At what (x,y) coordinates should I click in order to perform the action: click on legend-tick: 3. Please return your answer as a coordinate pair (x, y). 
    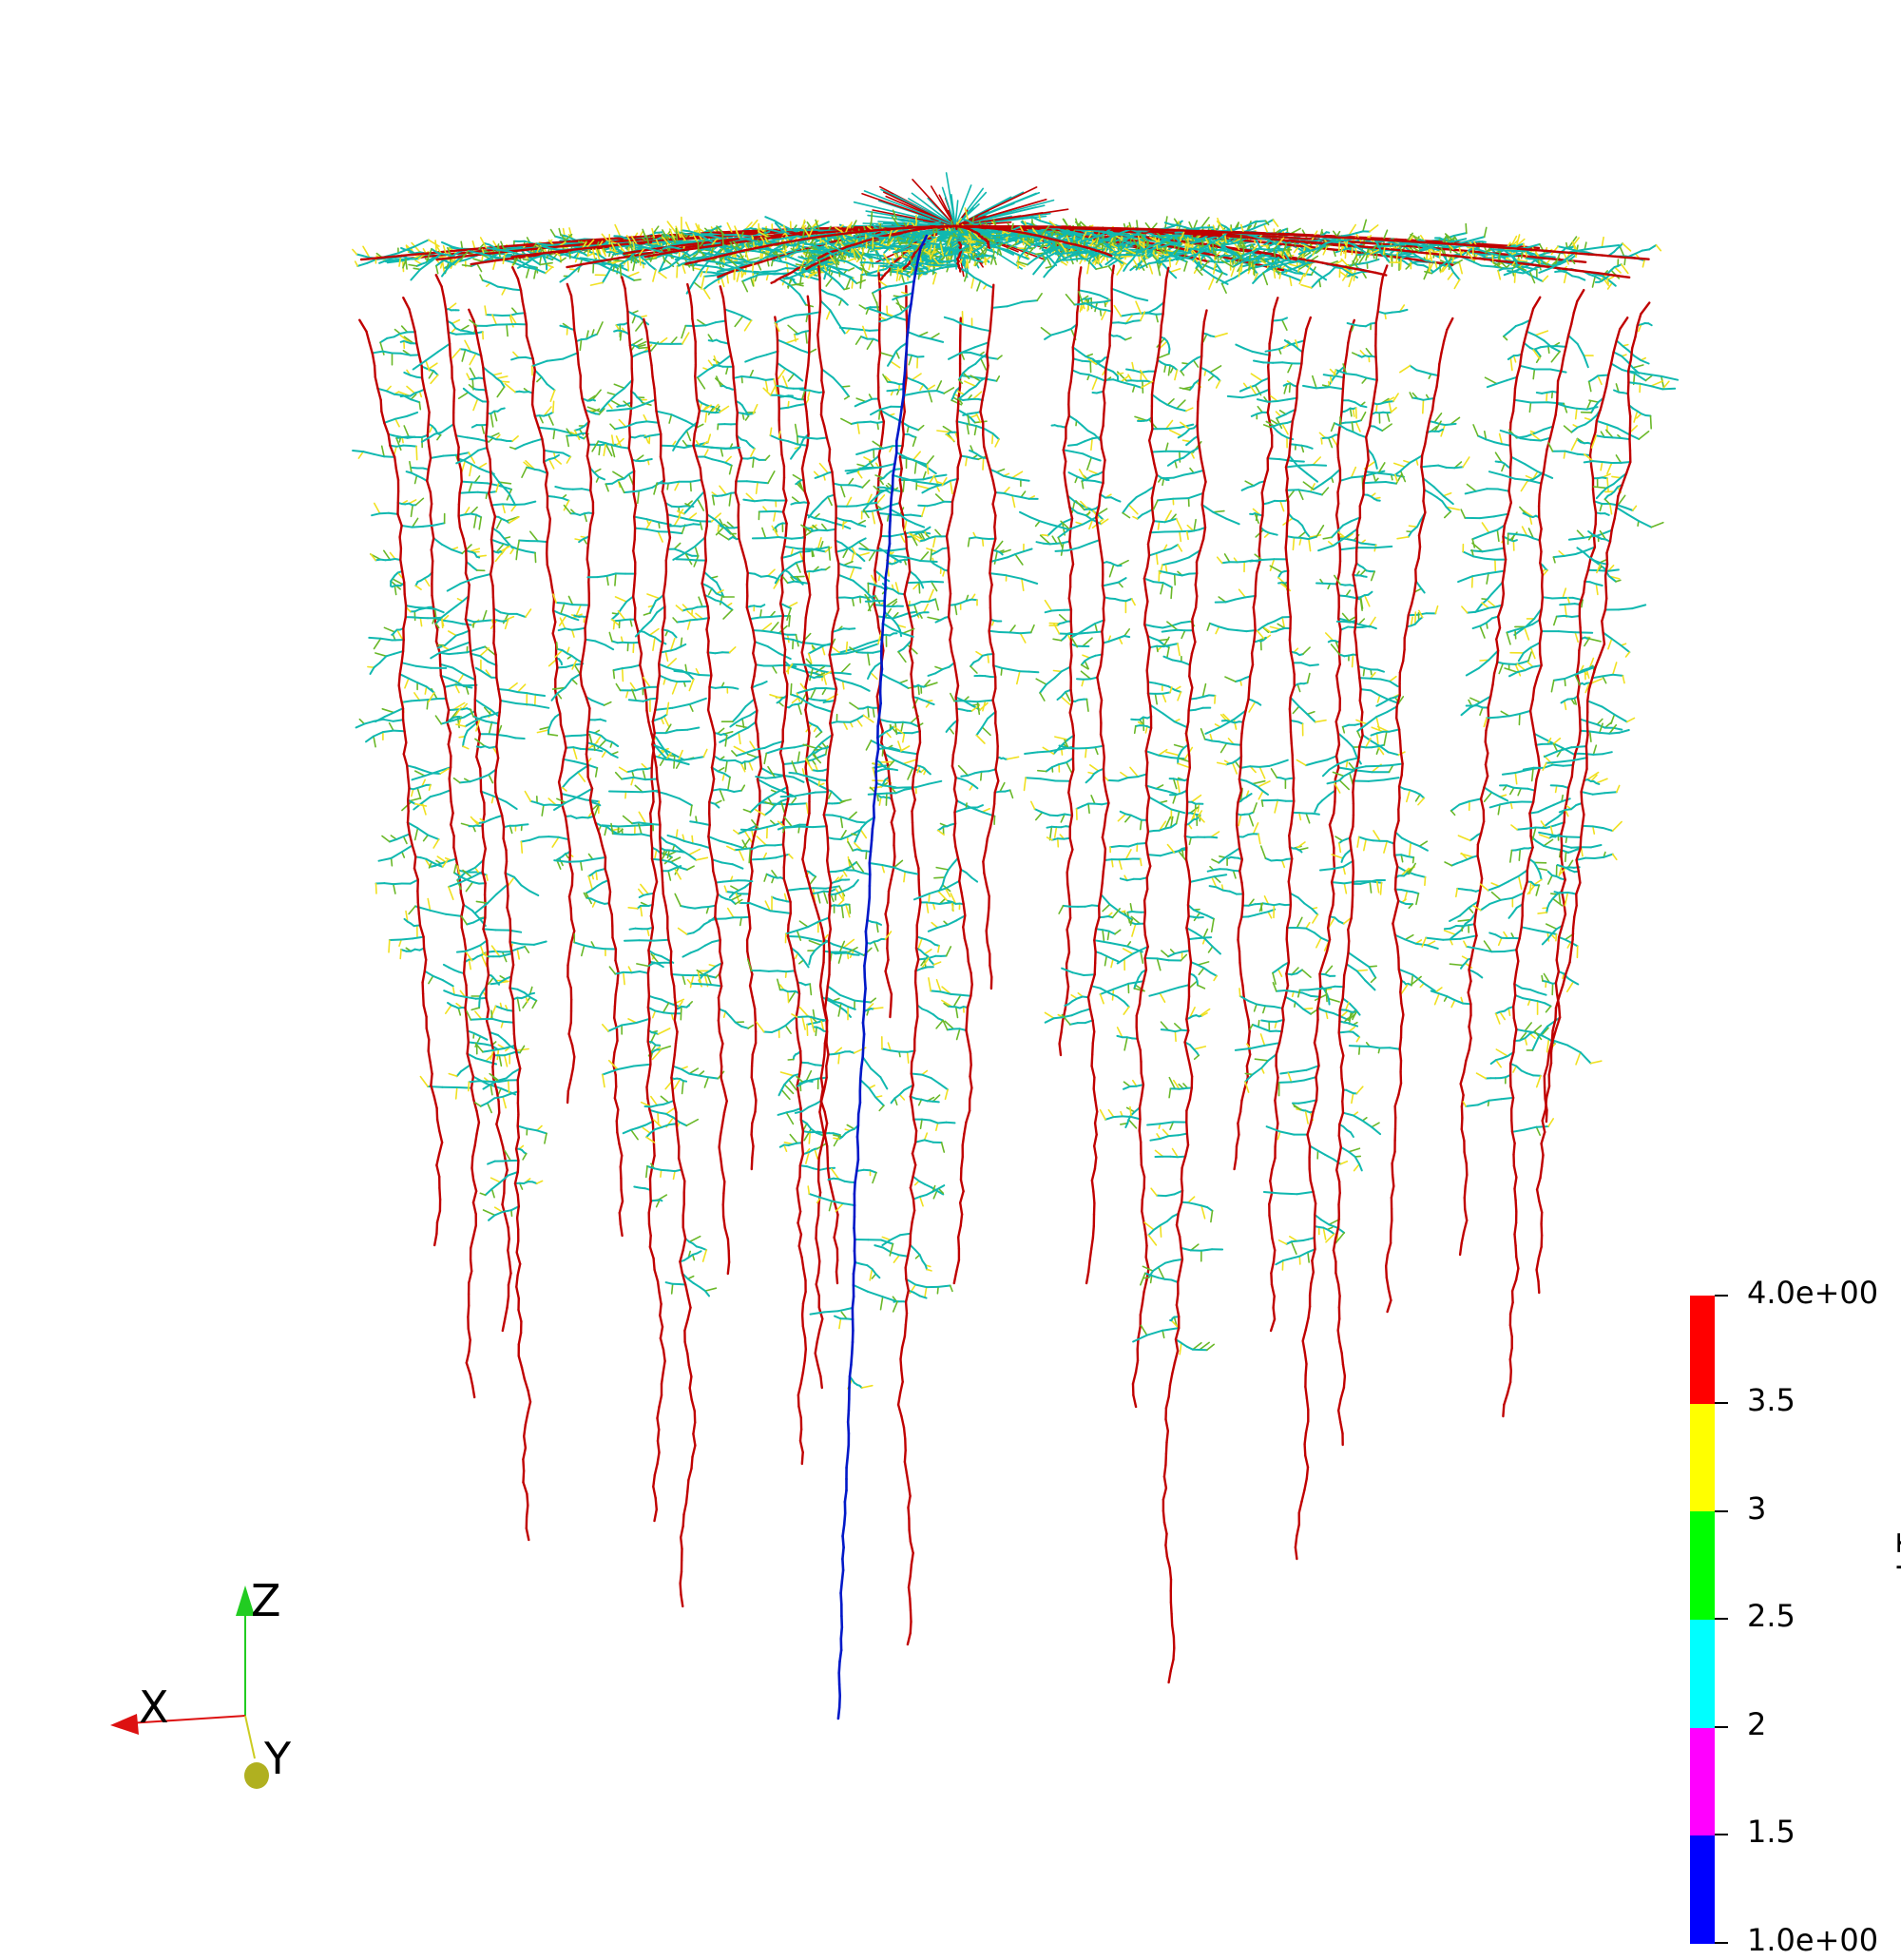
    Looking at the image, I should click on (1757, 1509).